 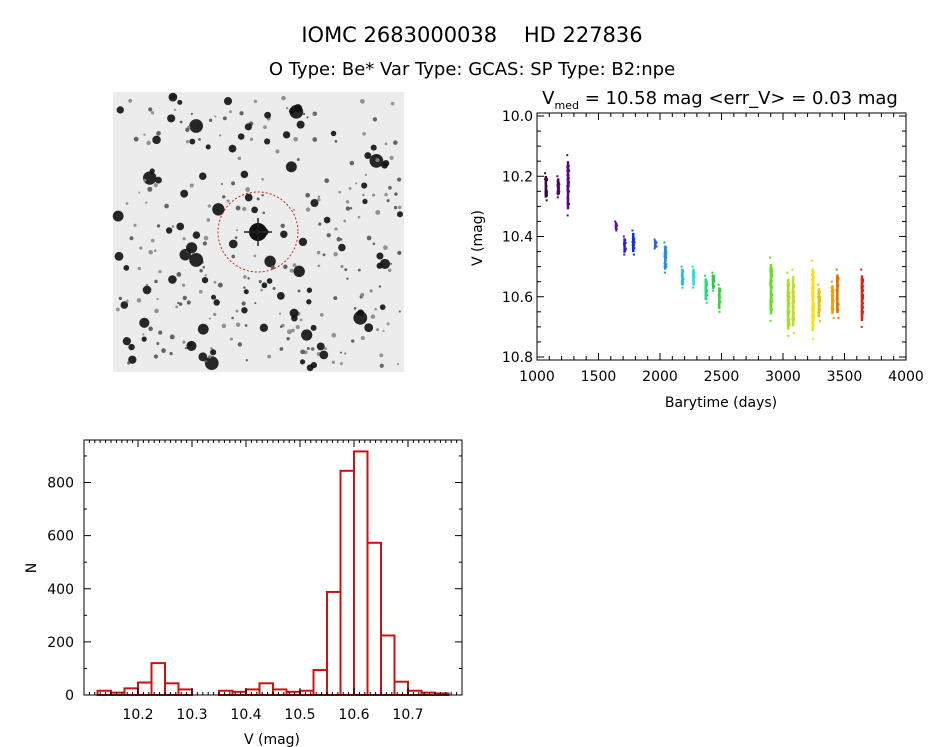 I want to click on x-tick-label: 10.5, so click(x=299, y=715).